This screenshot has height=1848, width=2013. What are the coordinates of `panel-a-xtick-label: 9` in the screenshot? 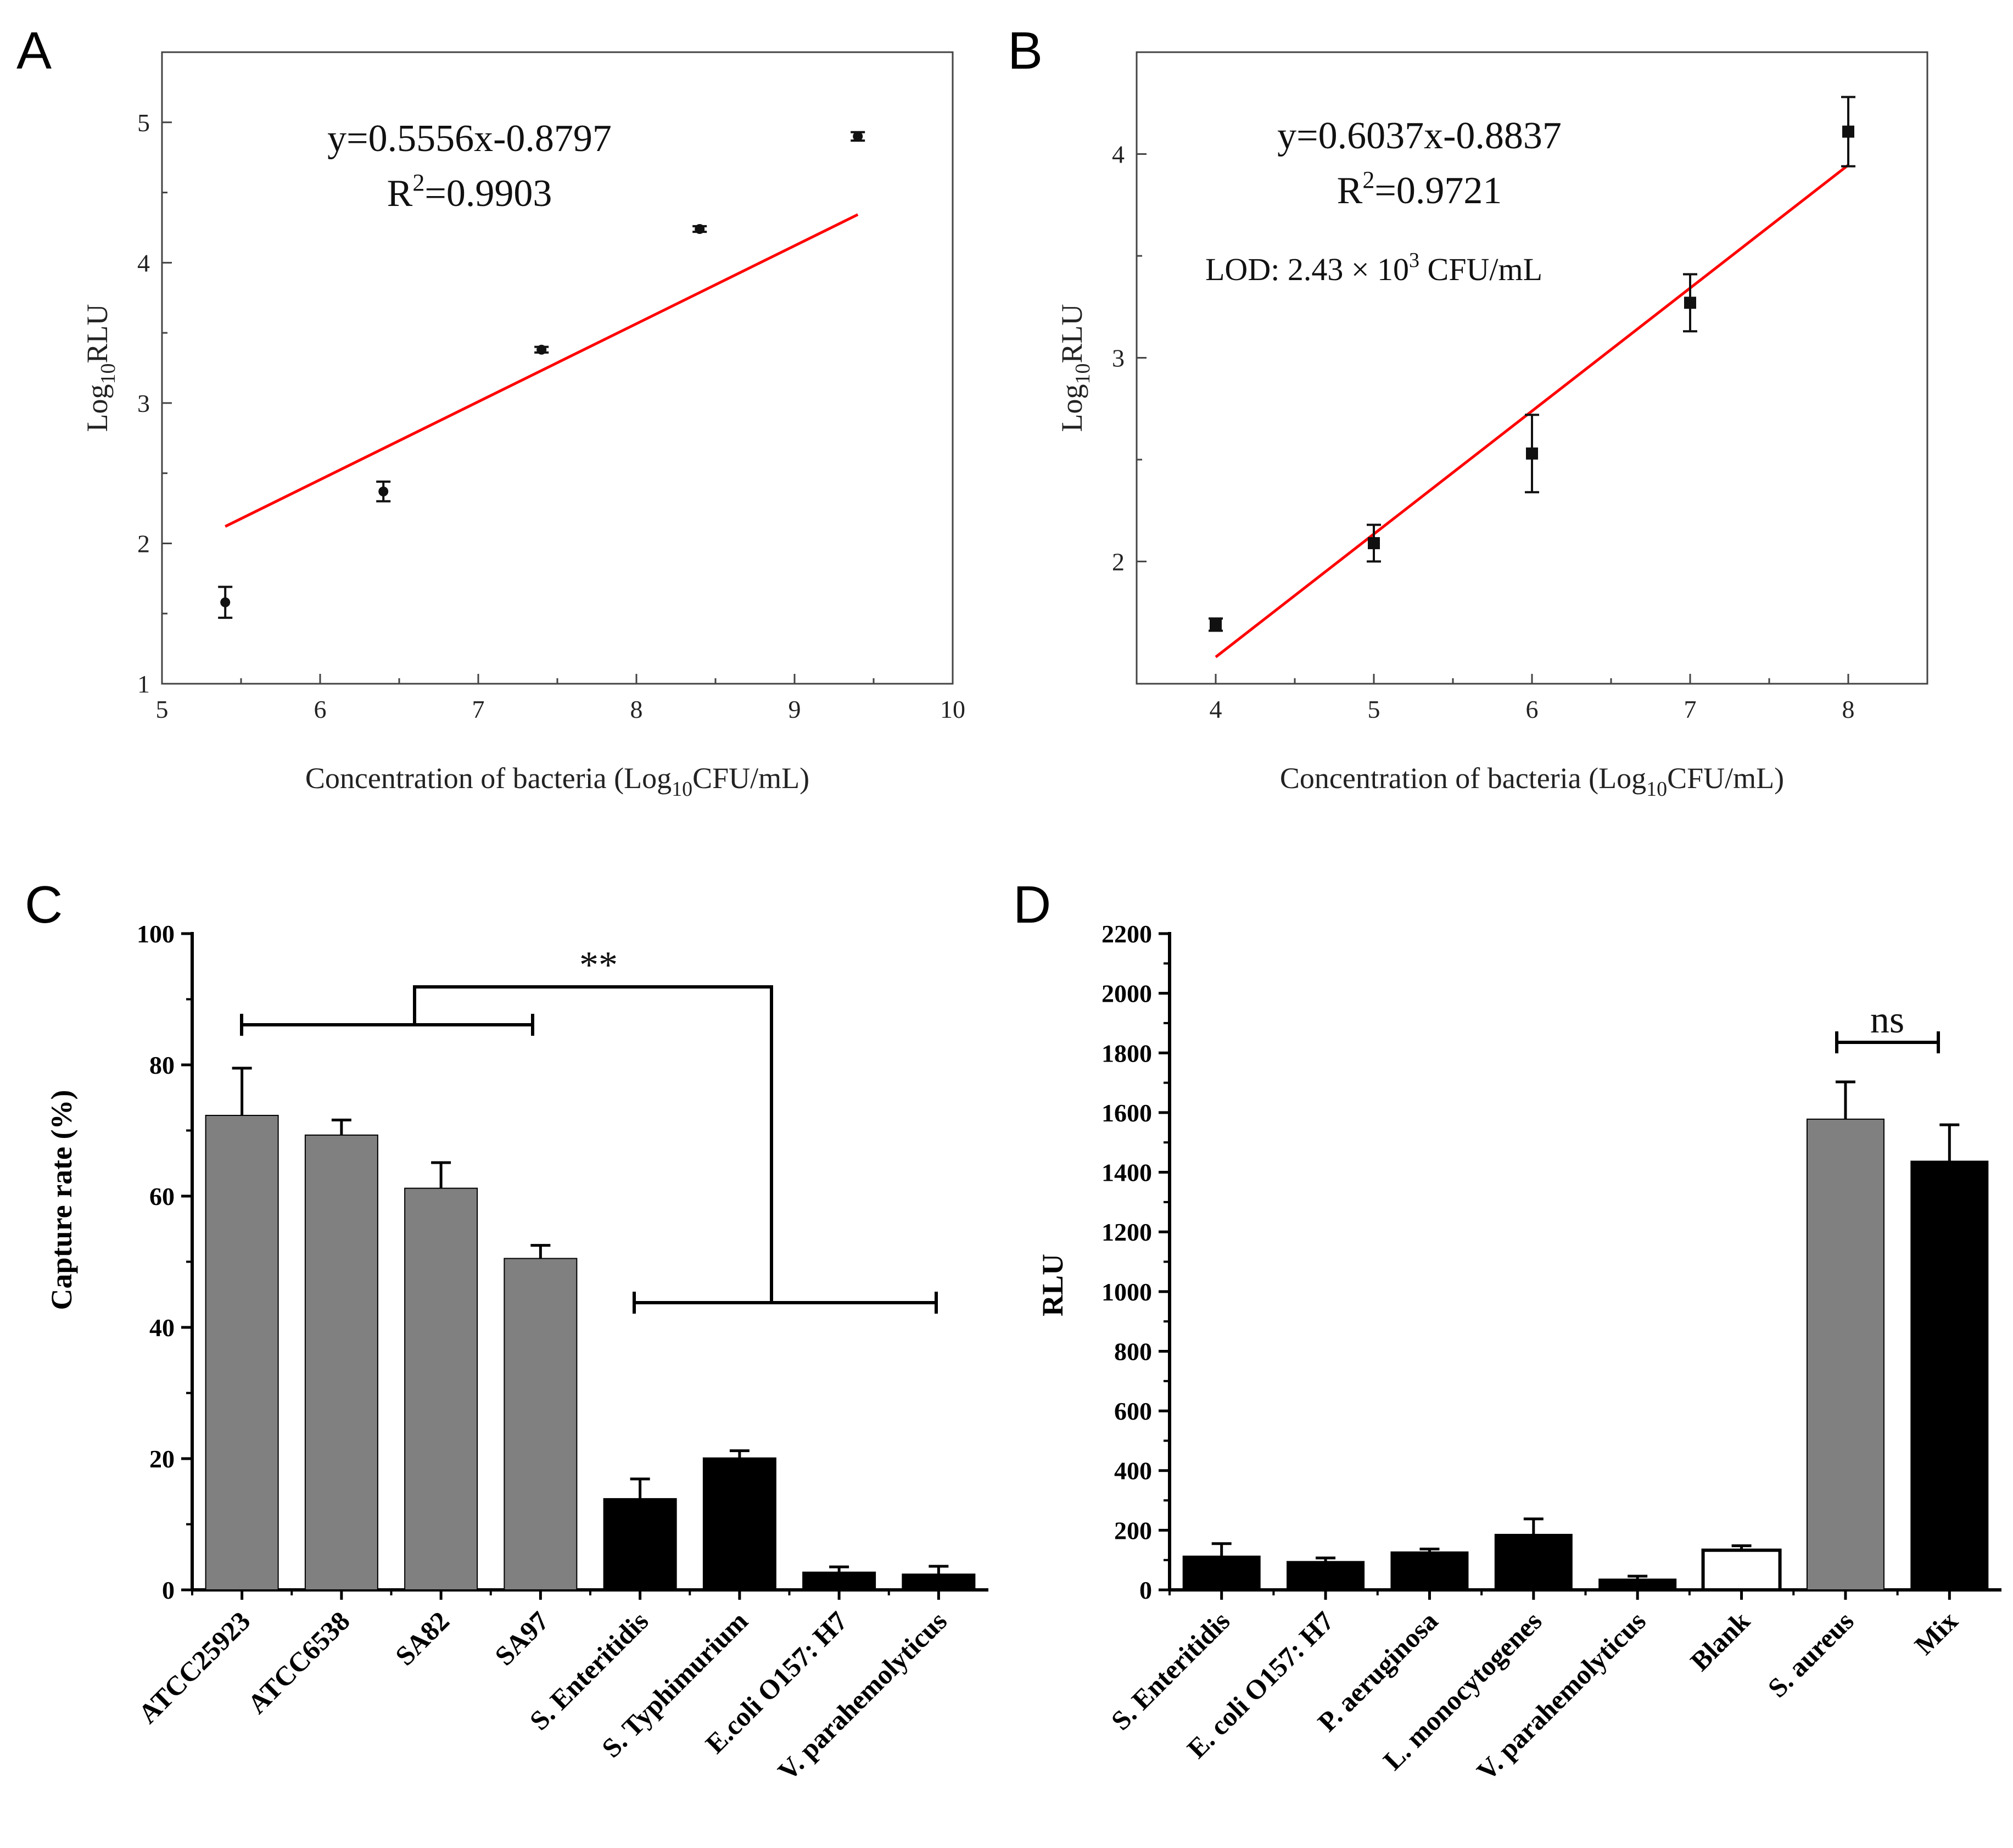 It's located at (795, 709).